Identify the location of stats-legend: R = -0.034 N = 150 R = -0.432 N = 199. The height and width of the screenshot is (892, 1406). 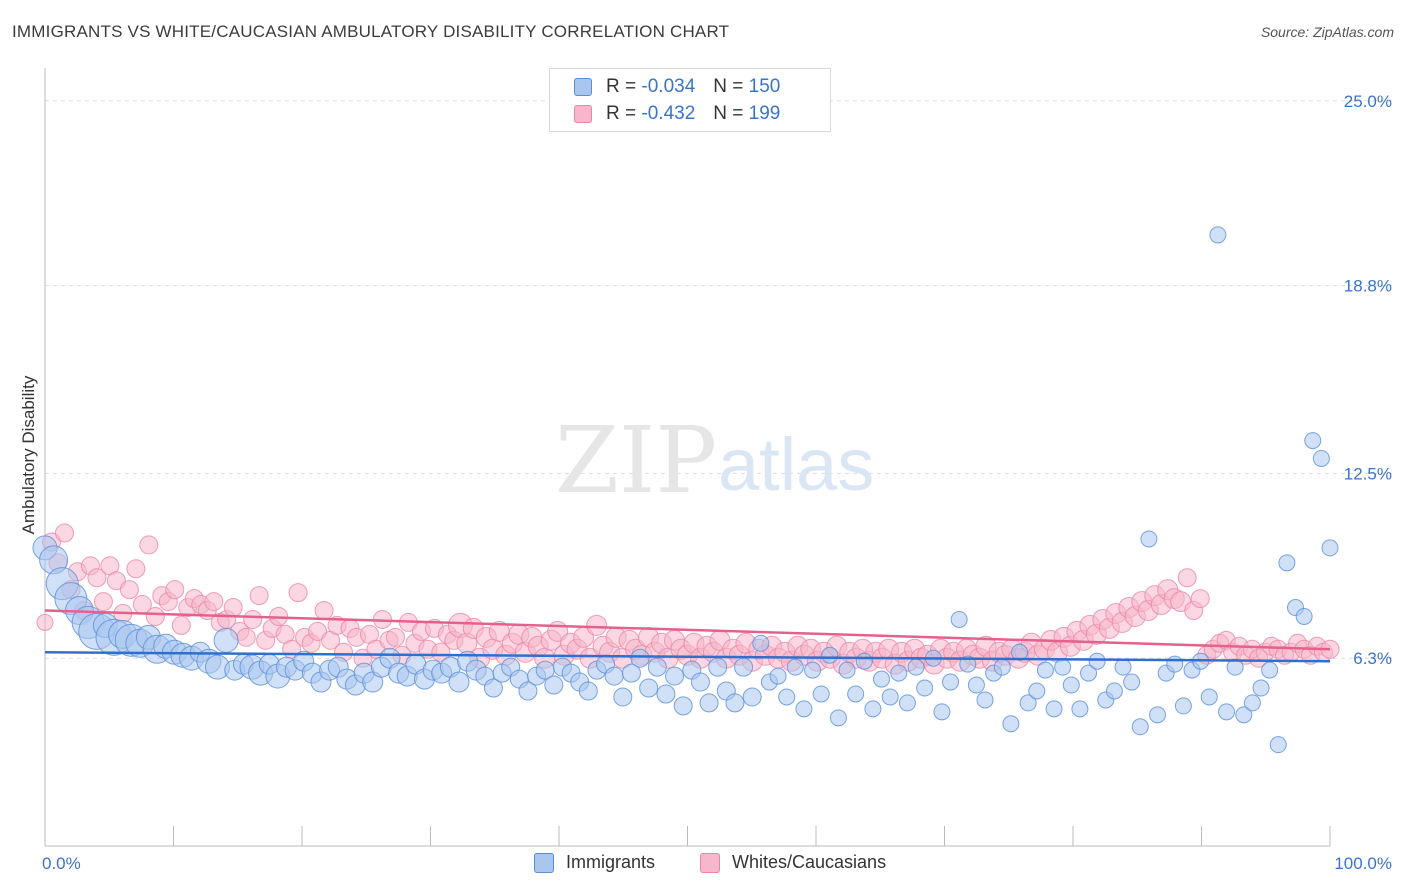
(690, 100).